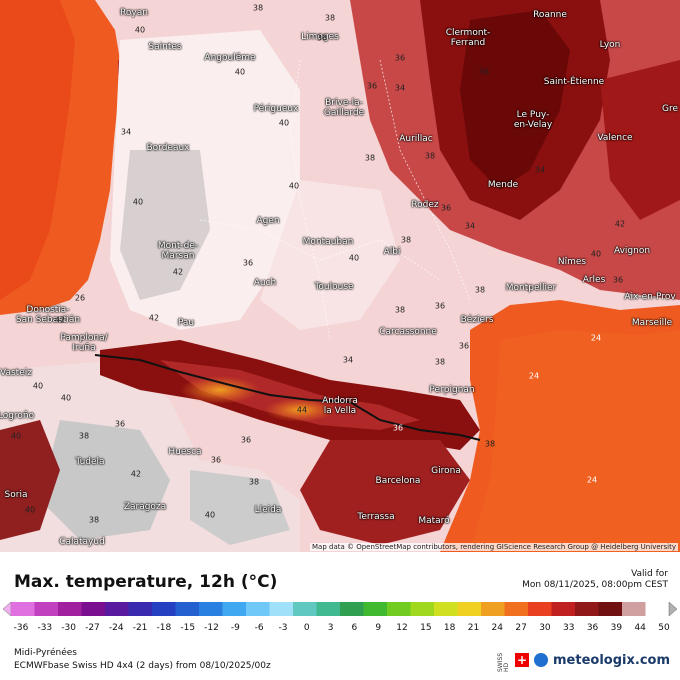  What do you see at coordinates (550, 15) in the screenshot?
I see `city-label: Roanne` at bounding box center [550, 15].